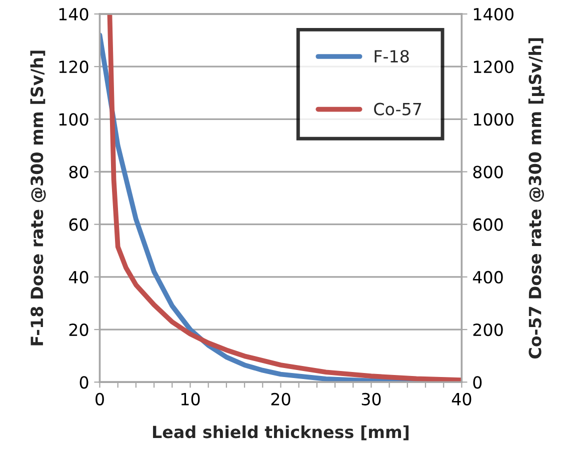 This screenshot has width=570, height=466. What do you see at coordinates (494, 67) in the screenshot?
I see `y2-tick-label: 1200` at bounding box center [494, 67].